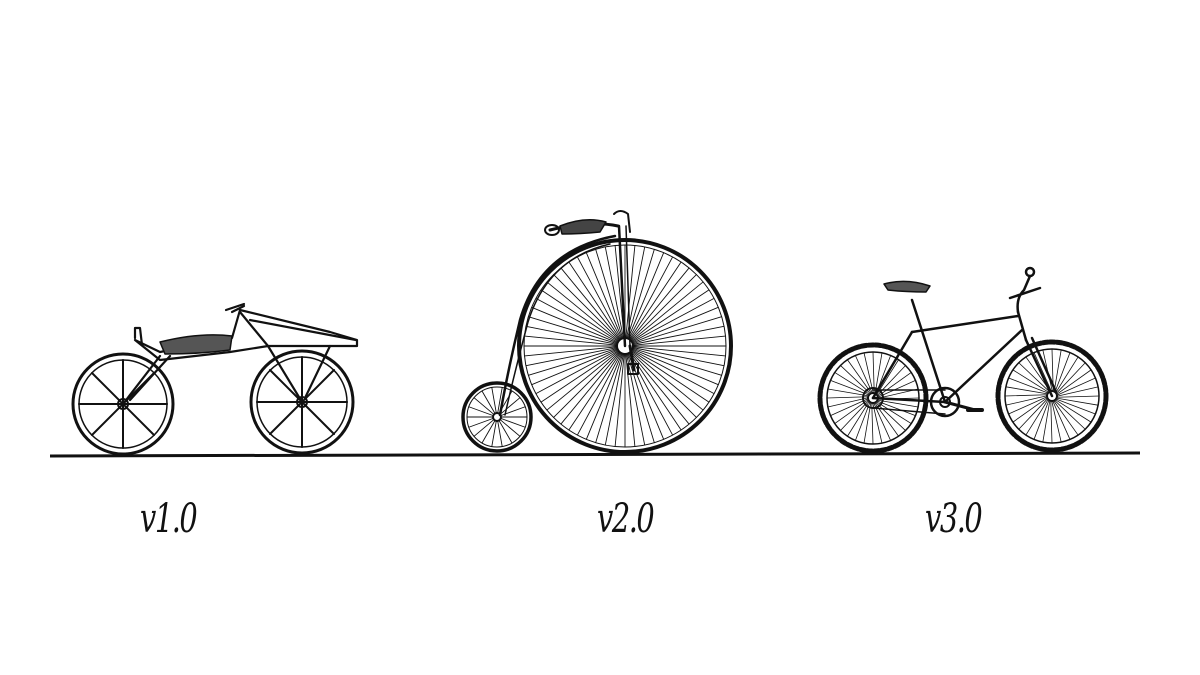 The height and width of the screenshot is (675, 1200). I want to click on draisine-bicycle, so click(215, 379).